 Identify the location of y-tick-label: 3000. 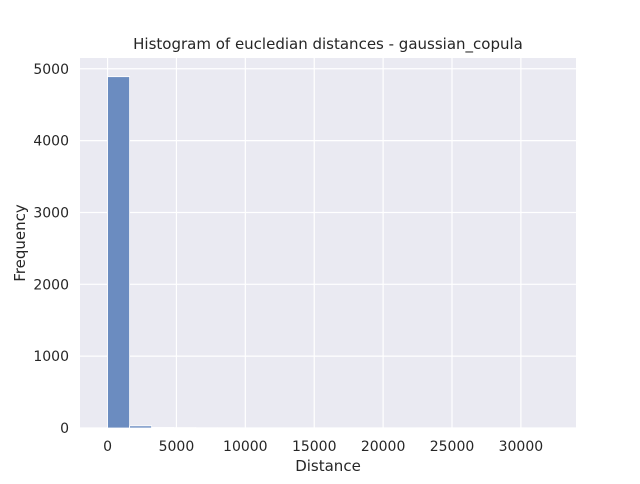
(51, 213).